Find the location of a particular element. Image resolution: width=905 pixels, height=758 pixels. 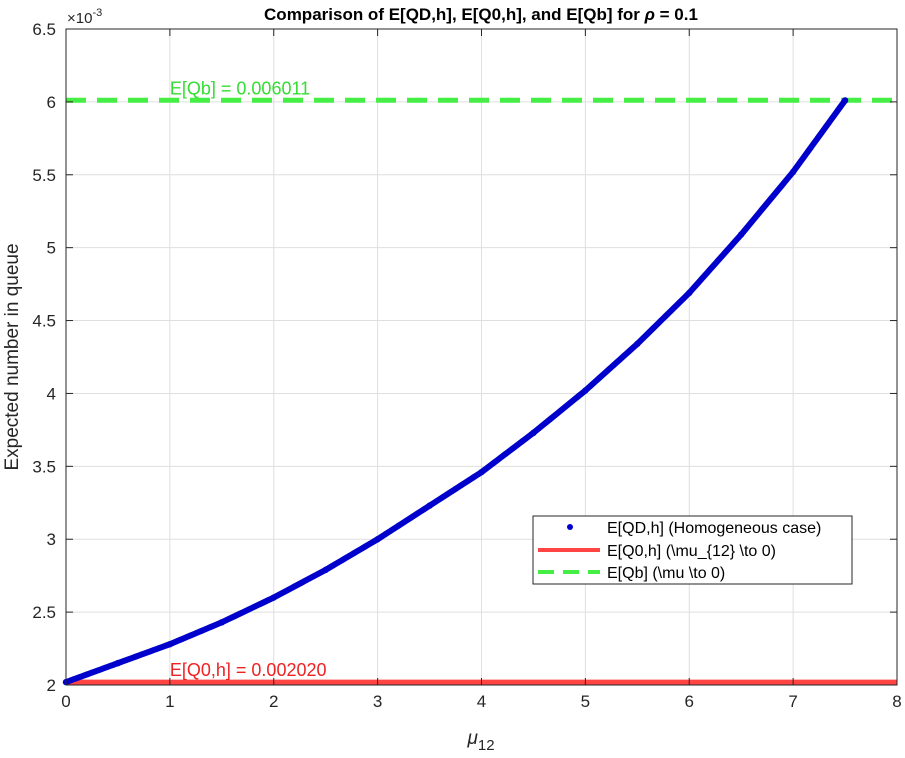

legend-label-qb: E[Qb] (\mu \to 0) is located at coordinates (666, 573).